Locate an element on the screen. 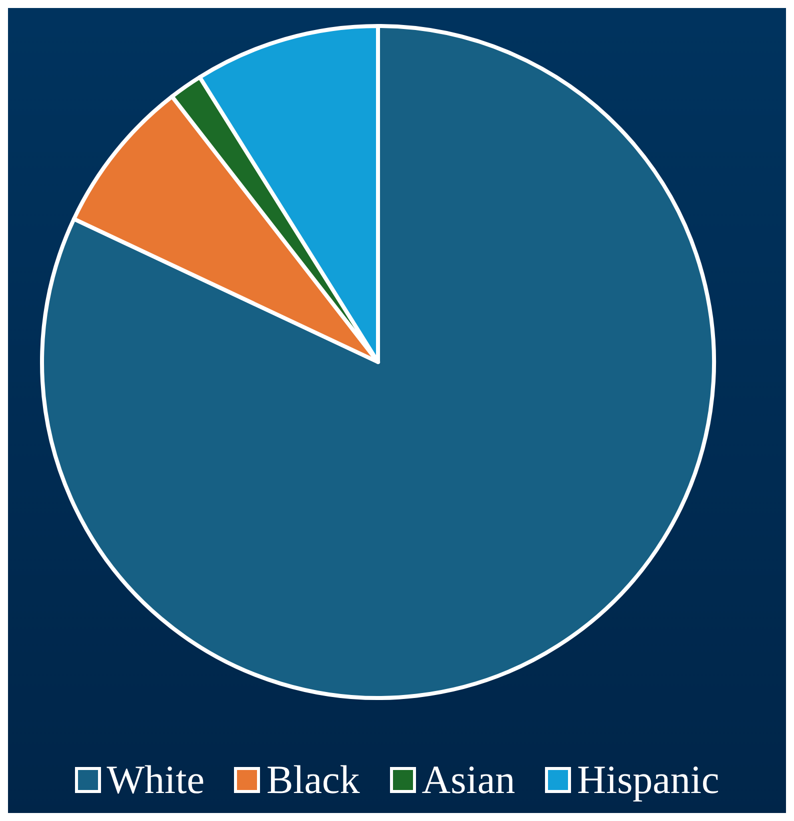 This screenshot has height=821, width=794. legend-label: Black is located at coordinates (313, 779).